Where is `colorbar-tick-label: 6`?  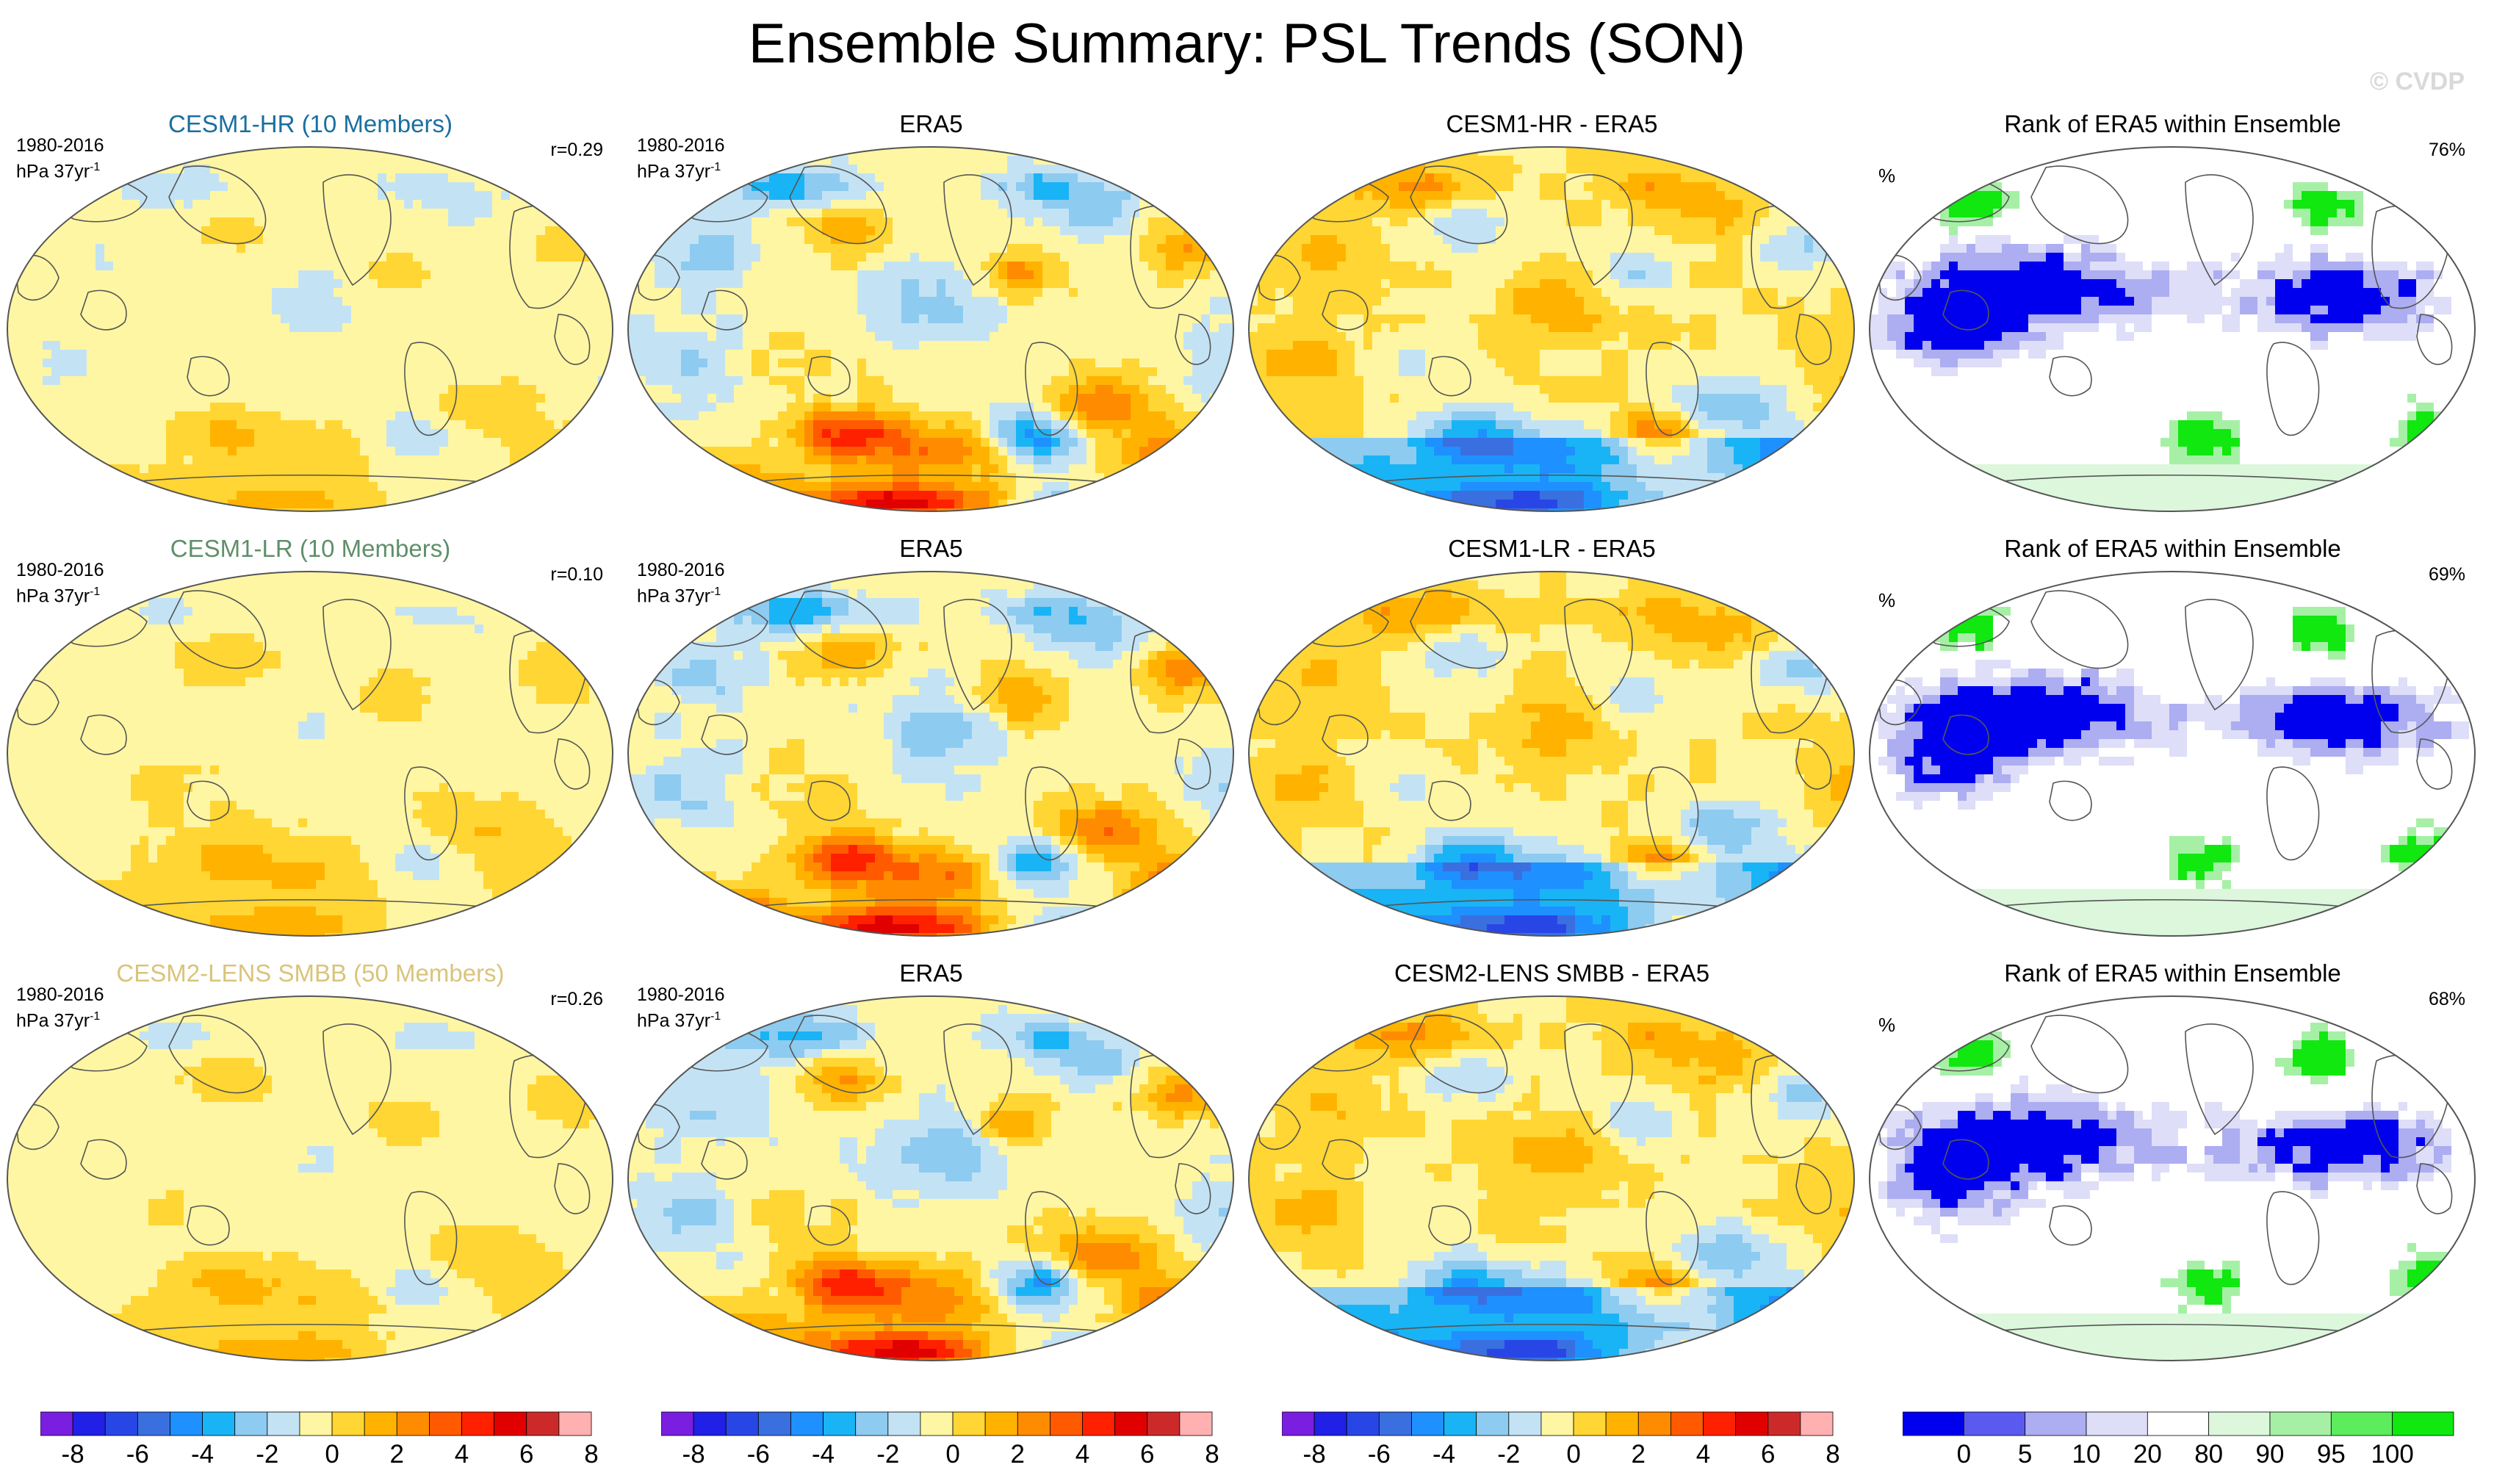 colorbar-tick-label: 6 is located at coordinates (1768, 1454).